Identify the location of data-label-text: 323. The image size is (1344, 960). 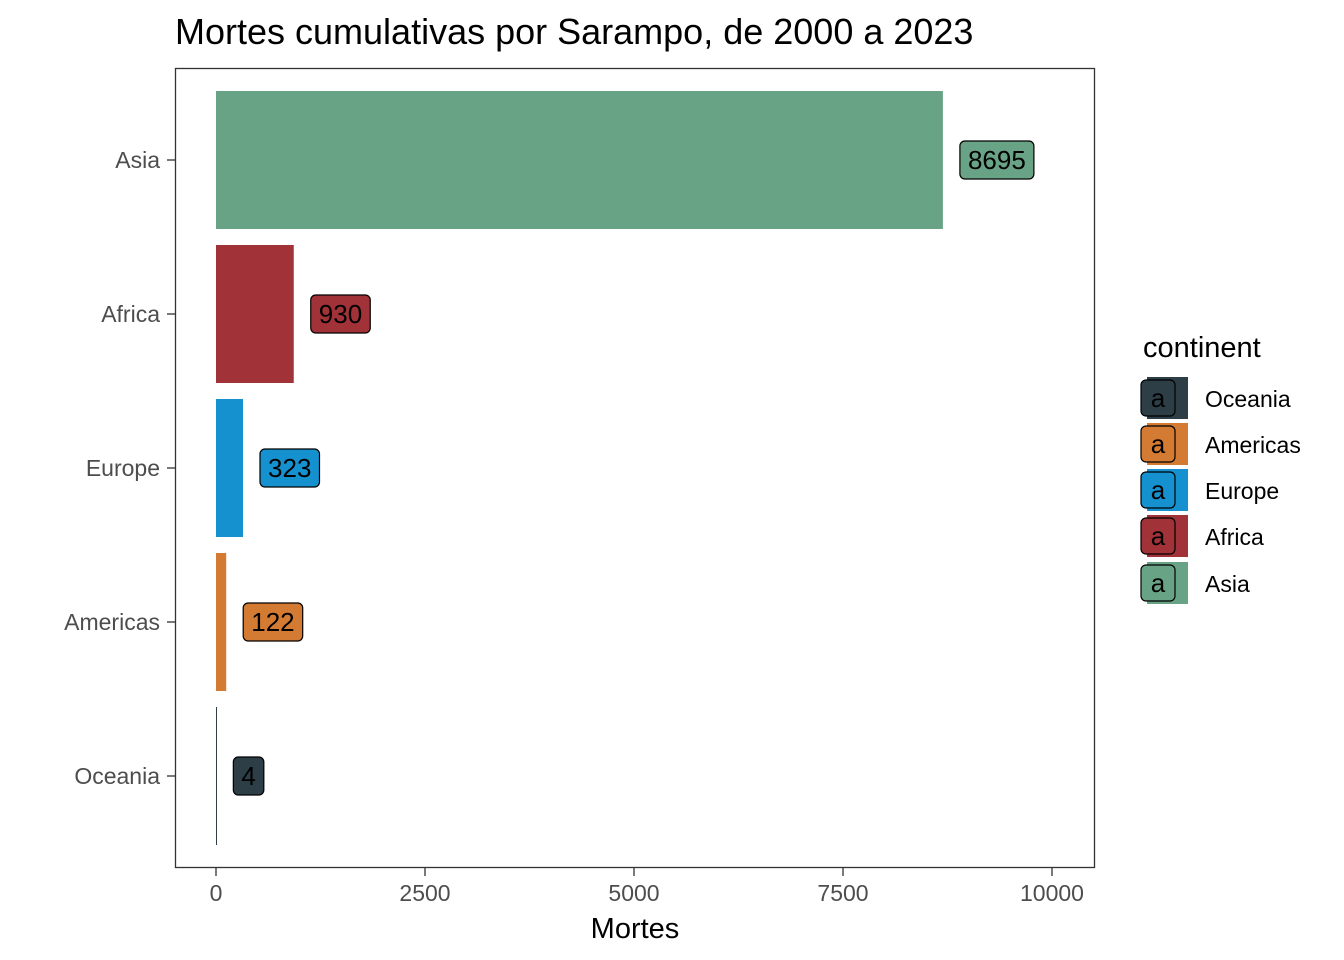
(289, 468).